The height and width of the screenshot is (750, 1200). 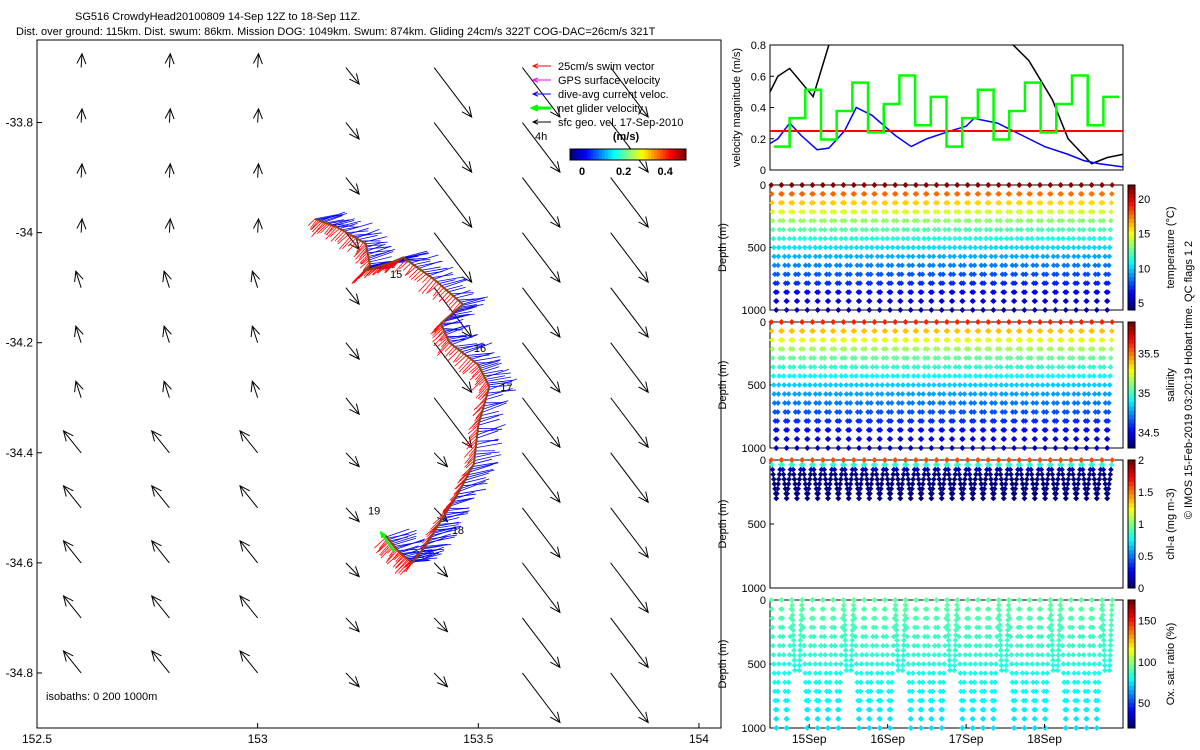 What do you see at coordinates (20, 453) in the screenshot?
I see `map-y-tick-label: -34.4` at bounding box center [20, 453].